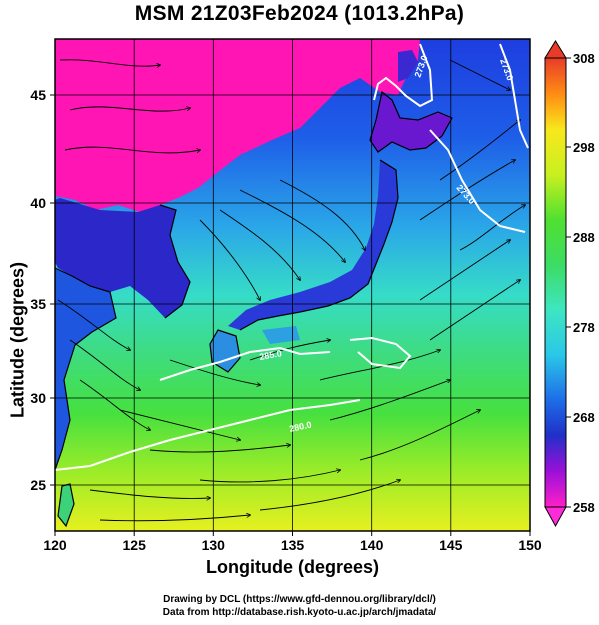 Image resolution: width=599 pixels, height=625 pixels. What do you see at coordinates (38, 290) in the screenshot?
I see `latitude-tick-labels: 25 30 35 40 45` at bounding box center [38, 290].